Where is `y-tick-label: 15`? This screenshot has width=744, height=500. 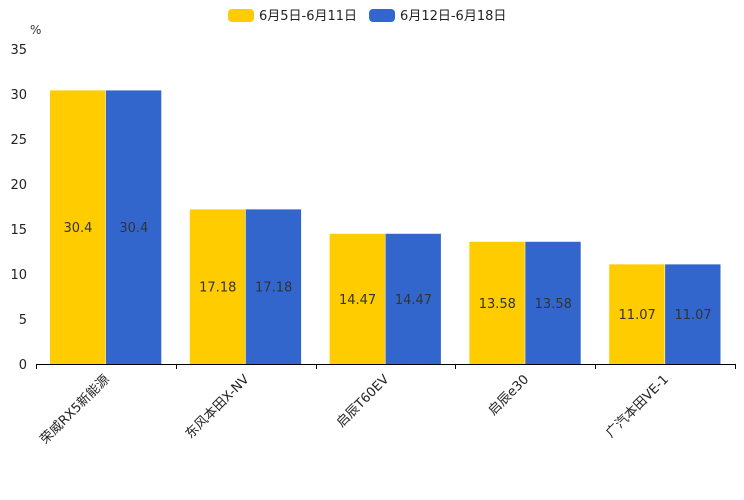 y-tick-label: 15 is located at coordinates (18, 230).